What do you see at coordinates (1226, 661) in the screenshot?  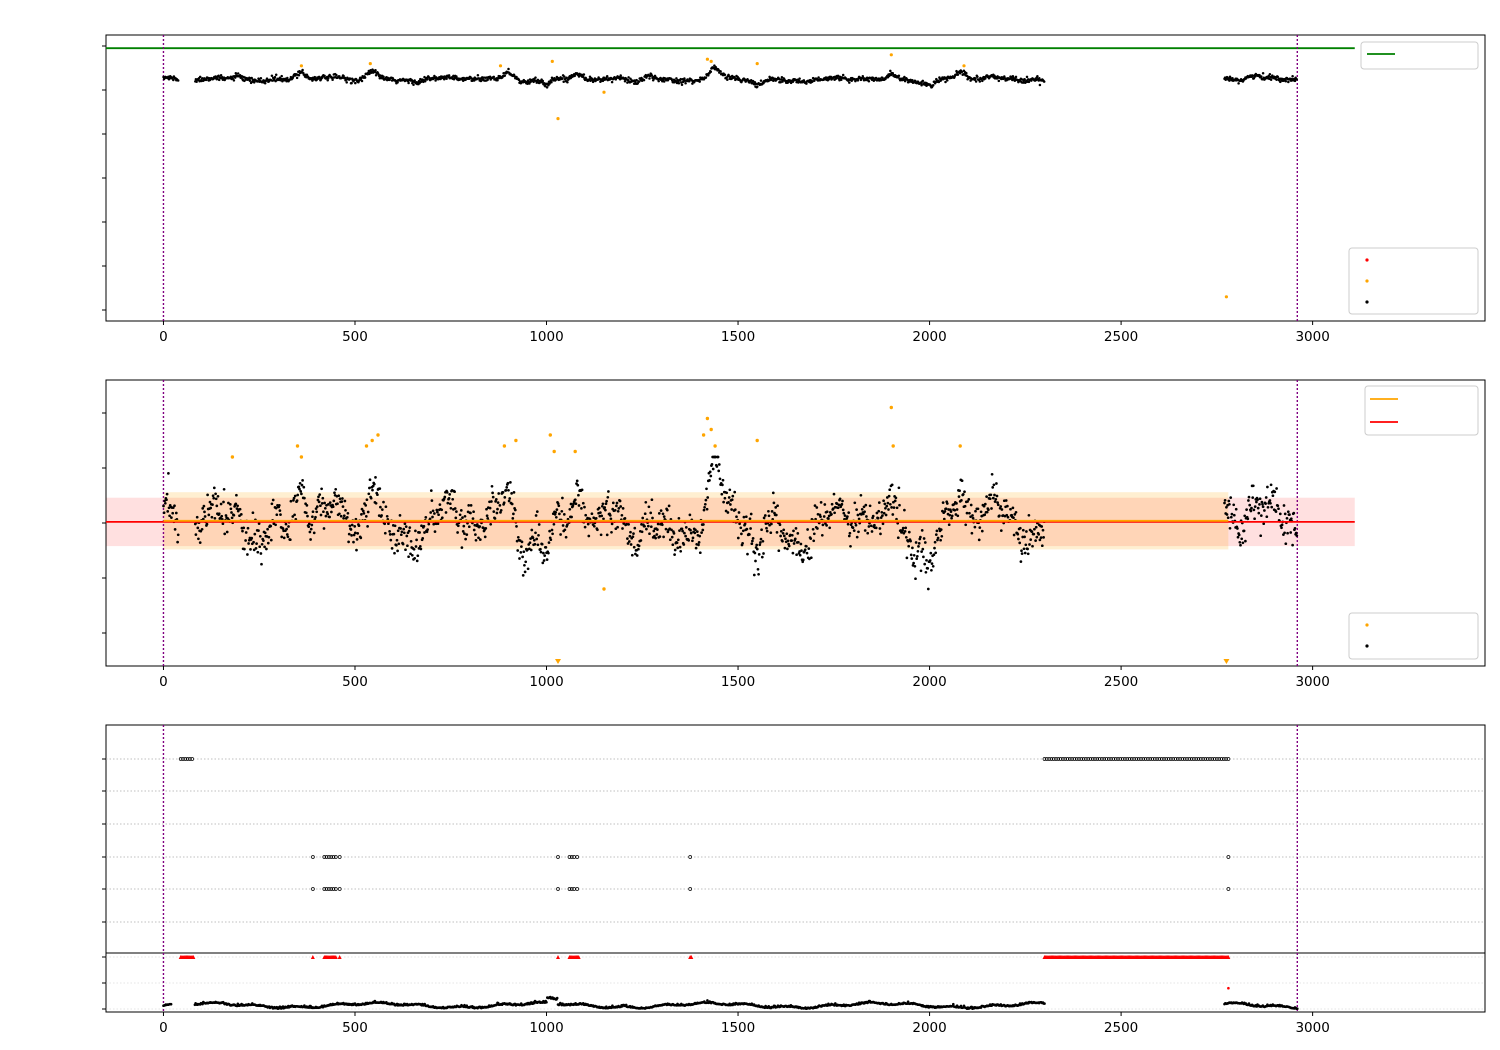 I see `clipped-marker` at bounding box center [1226, 661].